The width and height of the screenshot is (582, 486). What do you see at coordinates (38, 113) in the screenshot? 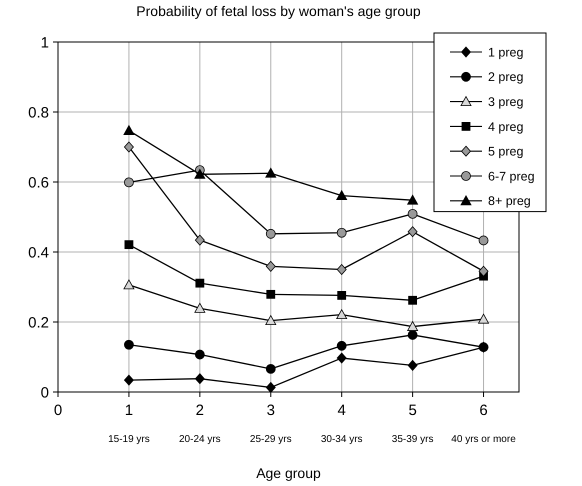
I see `y-tick-label: 0.8` at bounding box center [38, 113].